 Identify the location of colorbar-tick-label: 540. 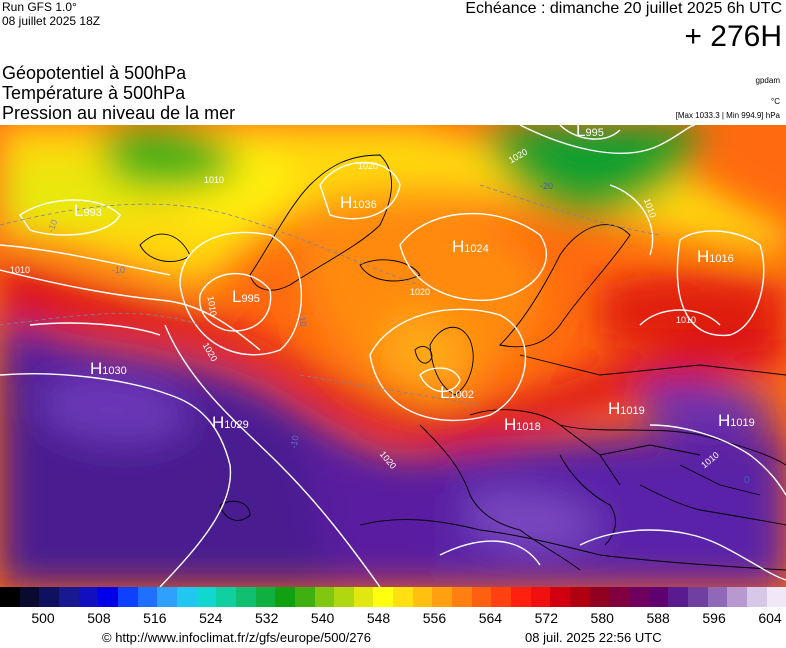
(322, 618).